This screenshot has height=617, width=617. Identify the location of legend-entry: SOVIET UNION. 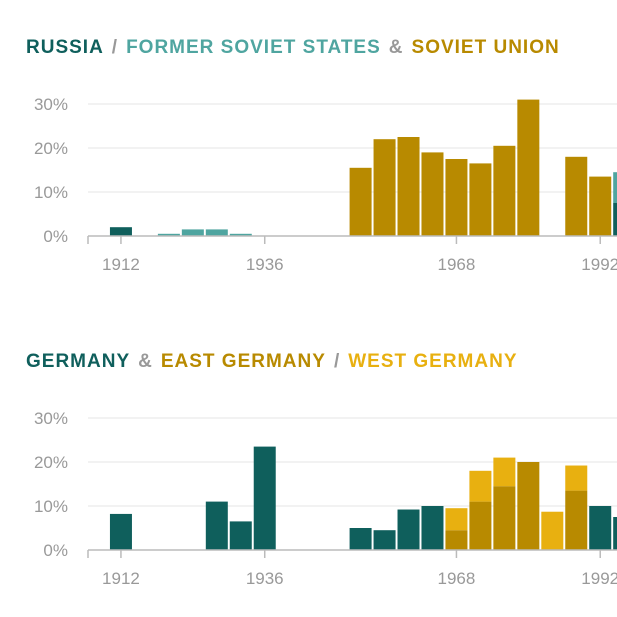
(486, 47).